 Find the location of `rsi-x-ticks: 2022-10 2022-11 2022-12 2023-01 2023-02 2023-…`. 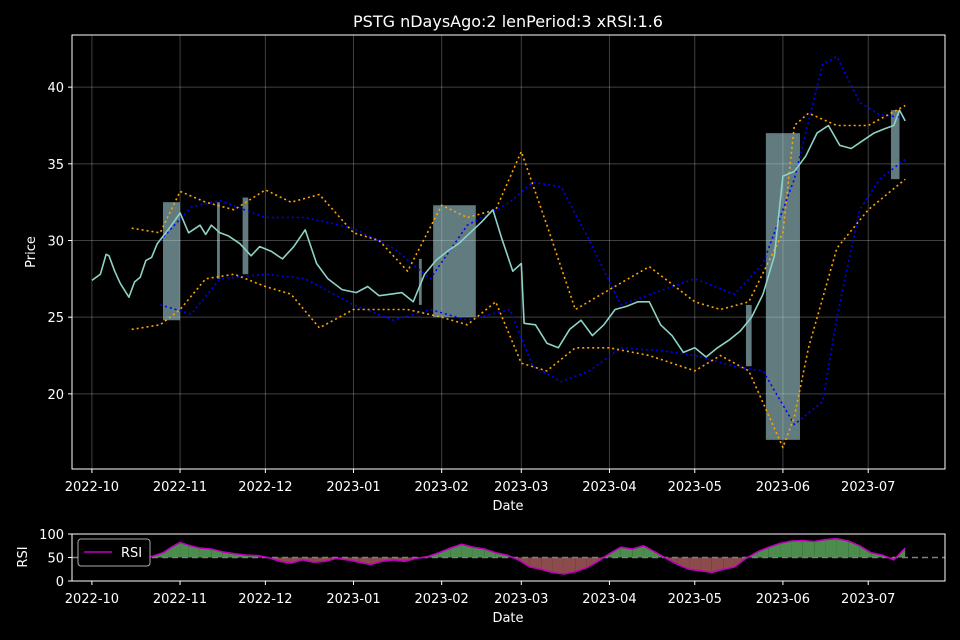

rsi-x-ticks: 2022-10 2022-11 2022-12 2023-01 2023-02 2023-… is located at coordinates (480, 594).